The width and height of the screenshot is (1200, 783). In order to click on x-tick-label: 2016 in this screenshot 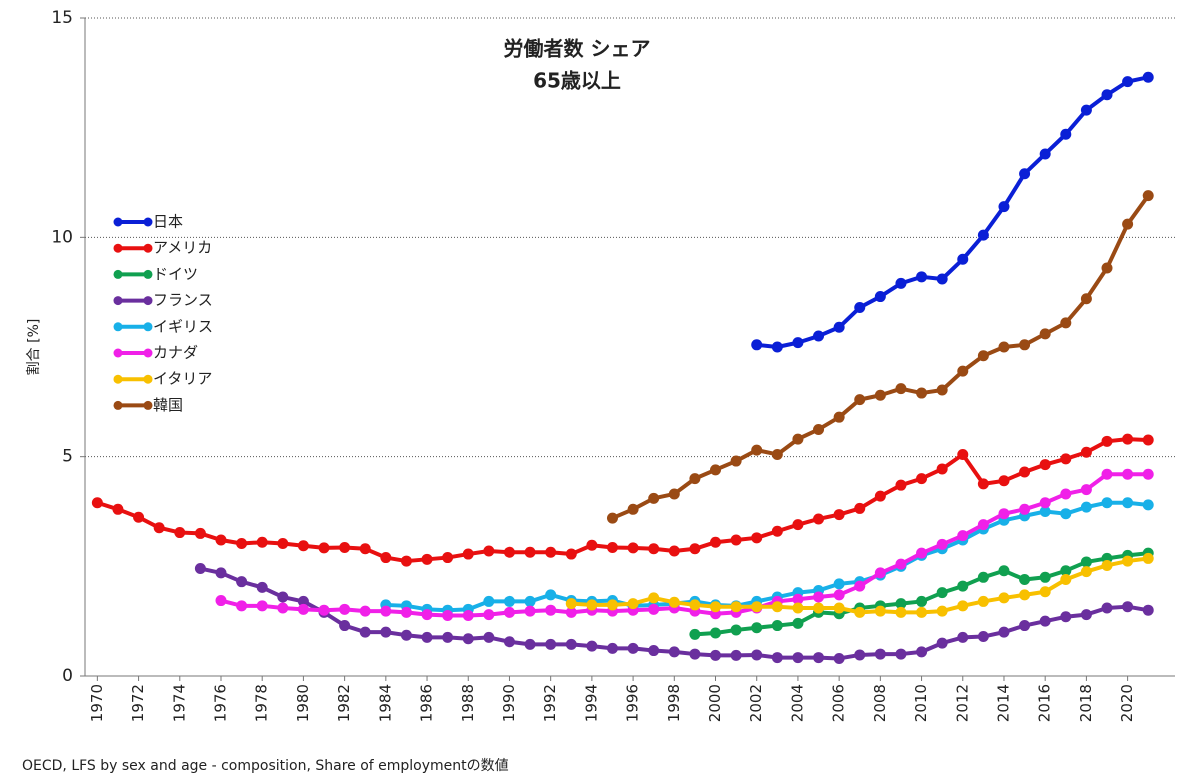, I will do `click(1045, 703)`.